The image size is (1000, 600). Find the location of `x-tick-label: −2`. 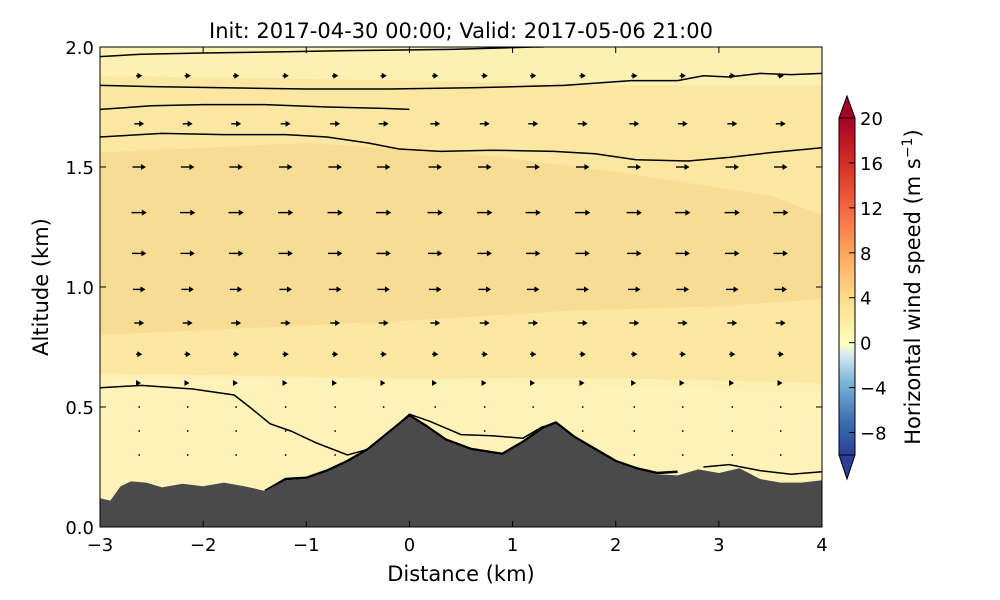

x-tick-label: −2 is located at coordinates (203, 545).